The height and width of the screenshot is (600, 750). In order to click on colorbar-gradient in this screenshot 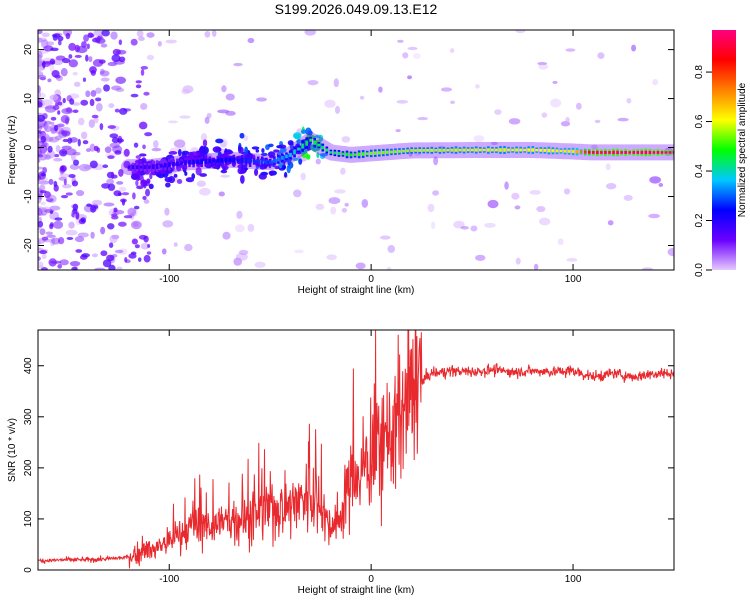, I will do `click(724, 150)`.